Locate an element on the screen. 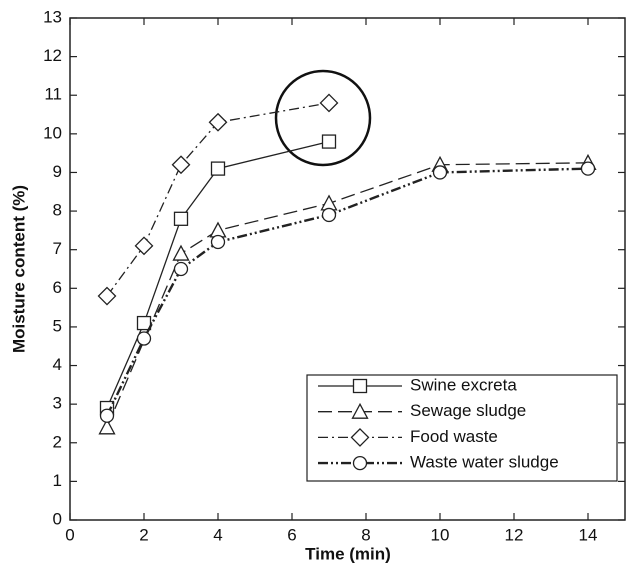 This screenshot has height=567, width=627. y-tick-label: 7 is located at coordinates (57, 248).